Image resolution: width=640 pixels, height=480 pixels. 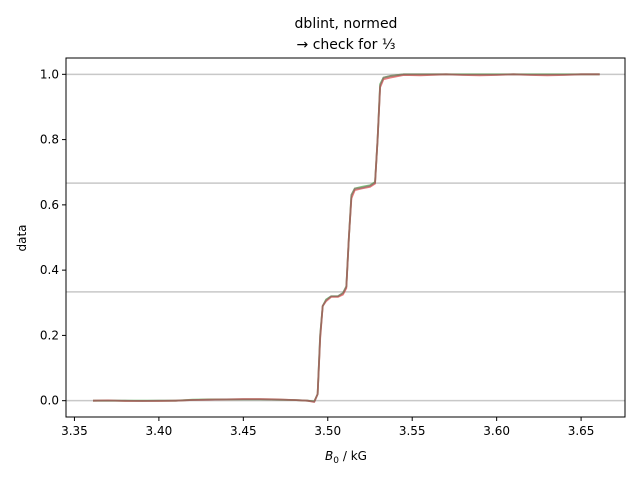 I want to click on y-tick-label: 0.6, so click(x=49, y=205).